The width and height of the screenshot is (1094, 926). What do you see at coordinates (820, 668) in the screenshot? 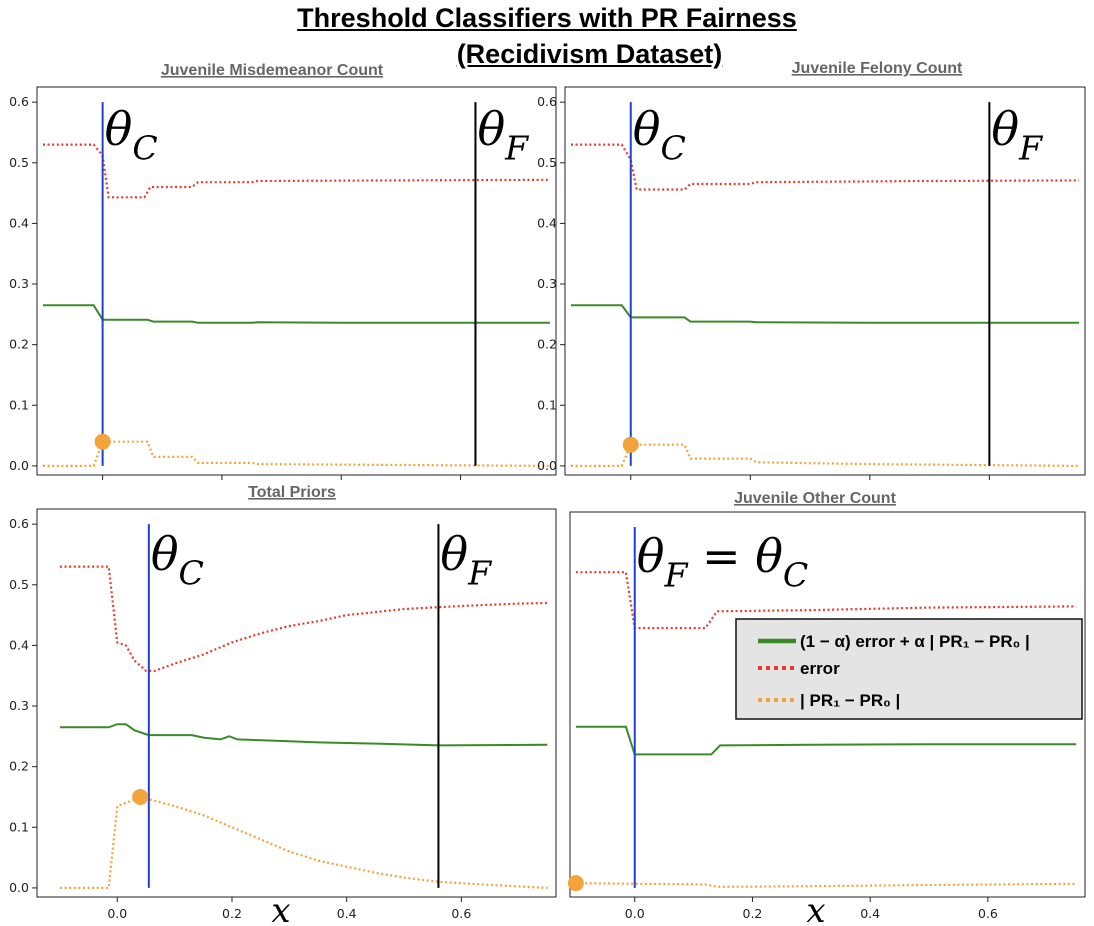
I see `legend-label: error` at bounding box center [820, 668].